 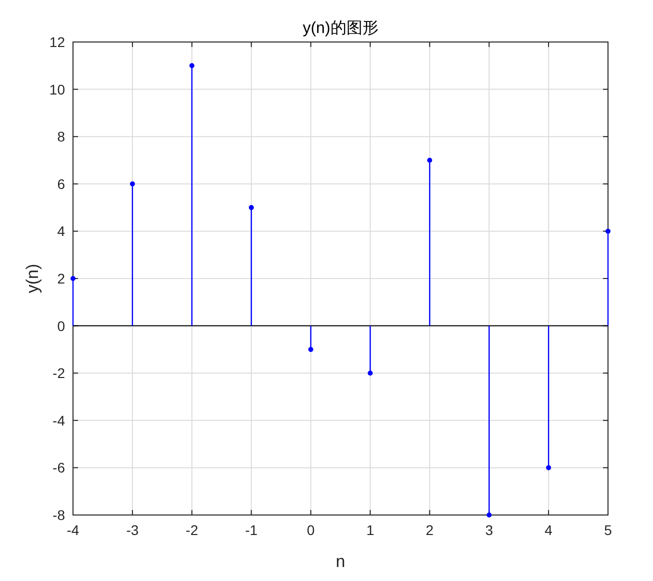 What do you see at coordinates (430, 530) in the screenshot?
I see `x-tick-label: 2` at bounding box center [430, 530].